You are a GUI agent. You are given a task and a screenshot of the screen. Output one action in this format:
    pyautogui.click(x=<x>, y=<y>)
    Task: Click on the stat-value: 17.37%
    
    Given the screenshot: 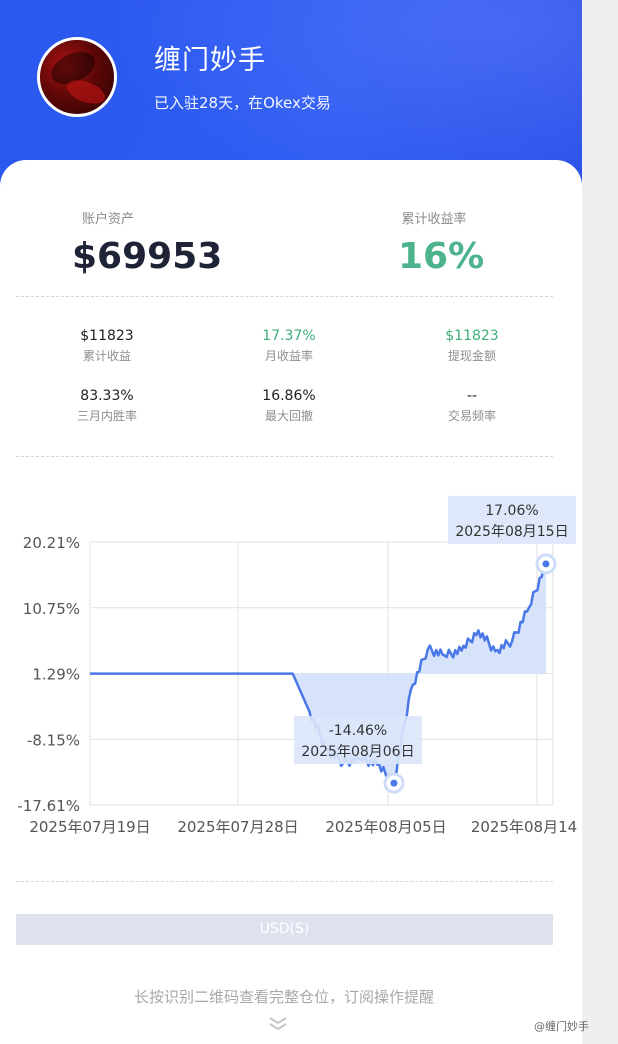 What is the action you would take?
    pyautogui.click(x=289, y=336)
    